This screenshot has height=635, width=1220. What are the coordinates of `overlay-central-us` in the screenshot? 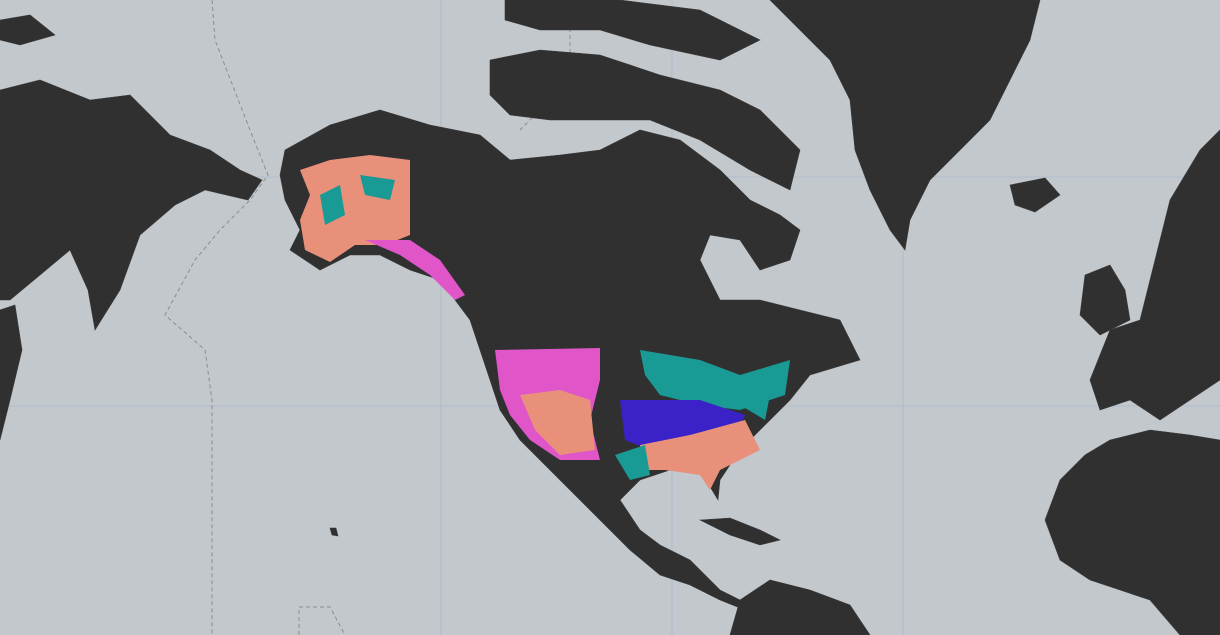 It's located at (682, 425).